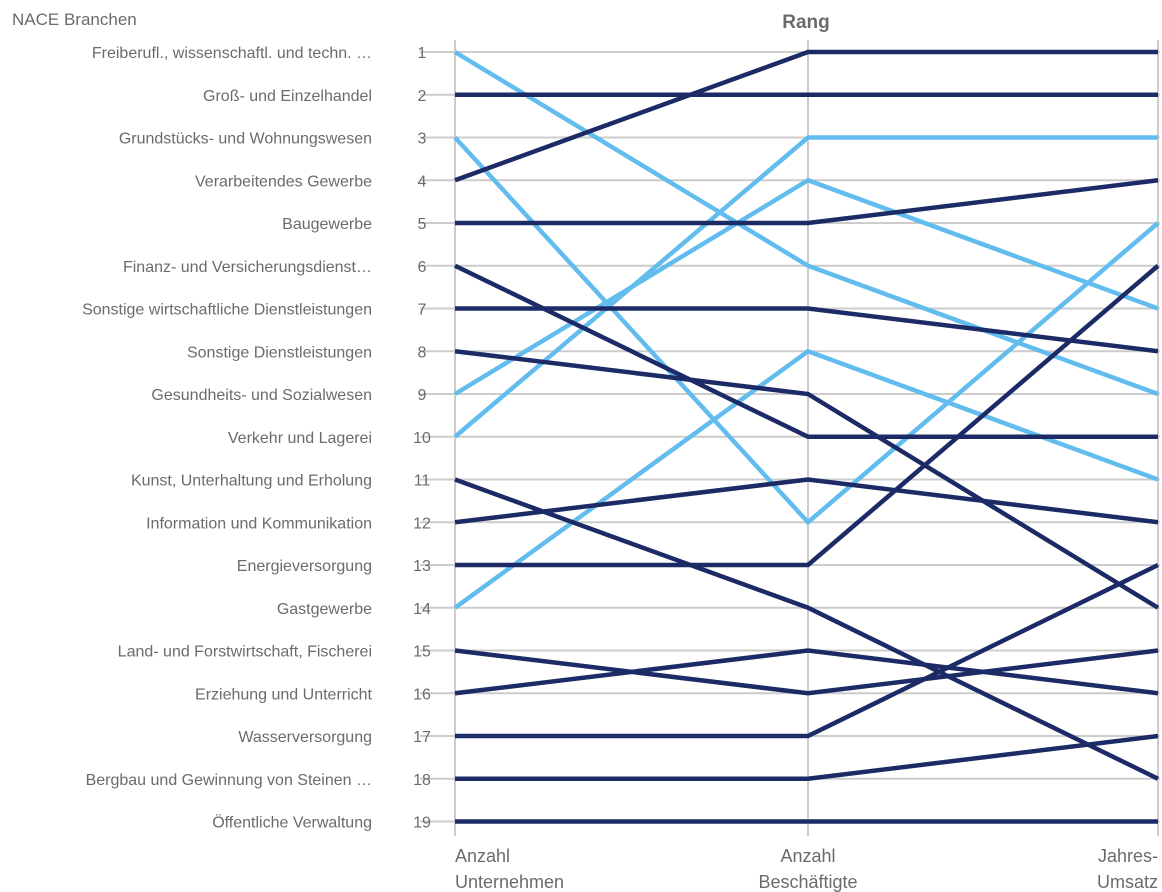 The image size is (1162, 892). What do you see at coordinates (422, 523) in the screenshot?
I see `rank-tick-label: 12` at bounding box center [422, 523].